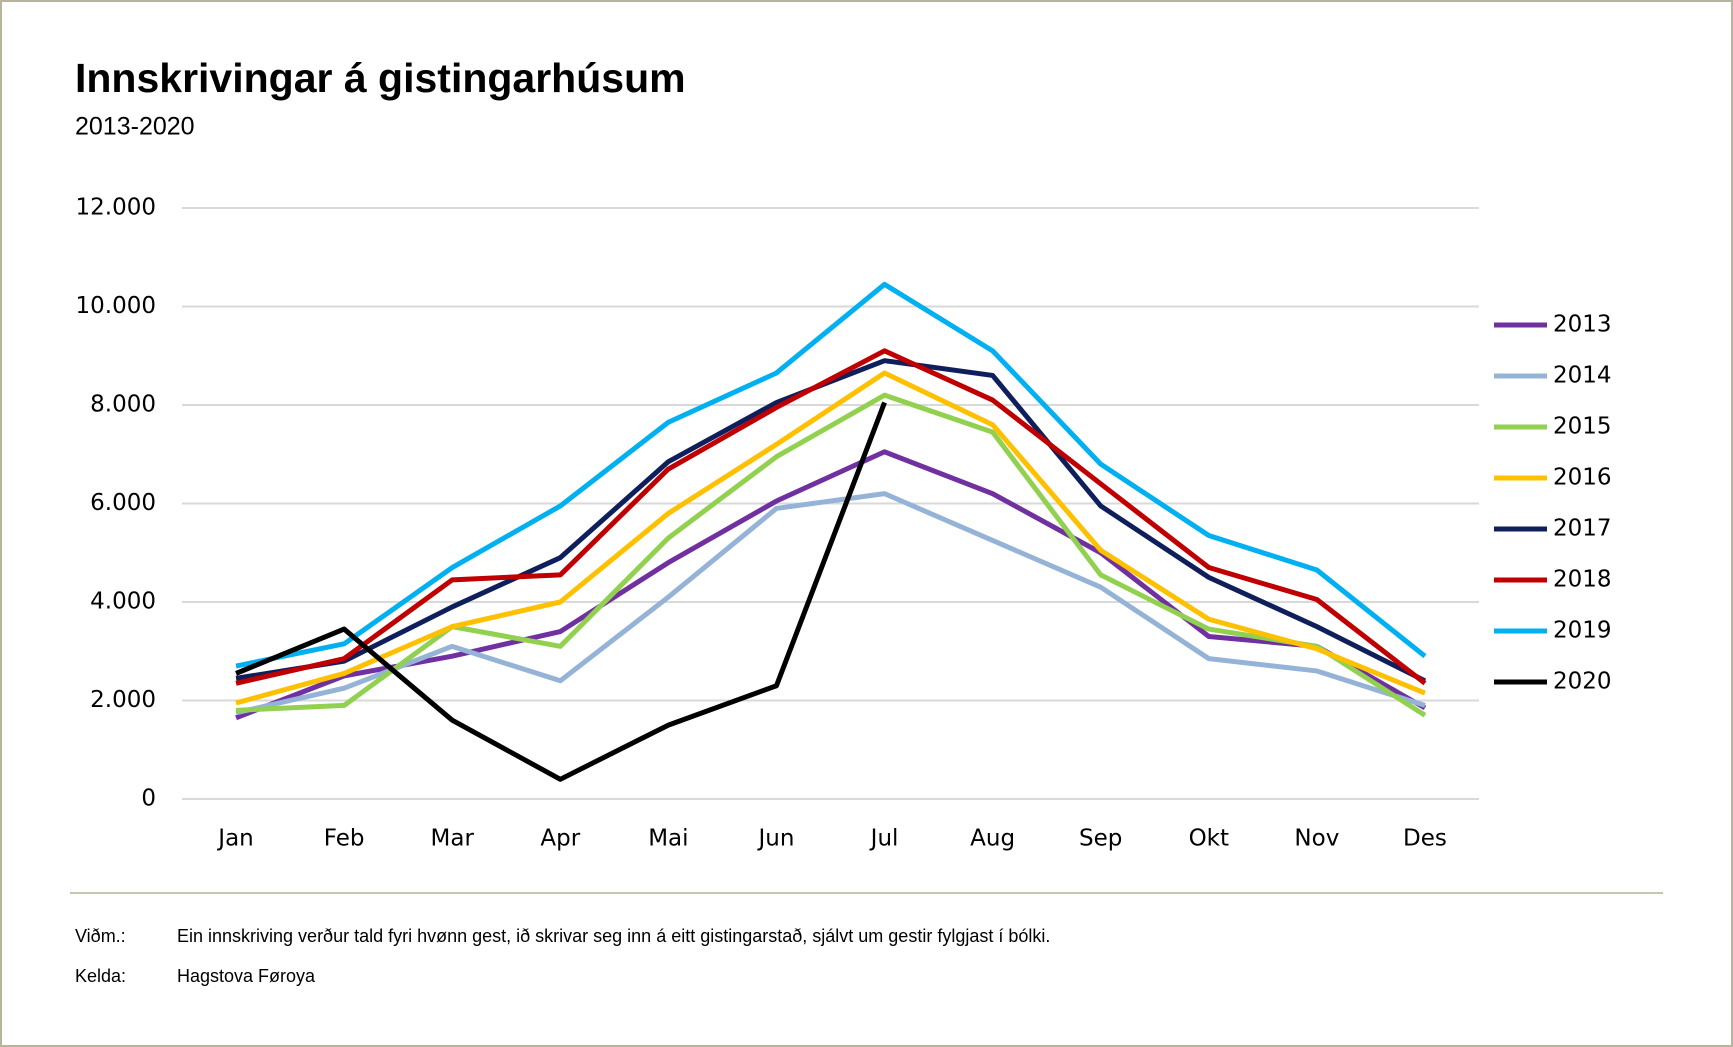 The width and height of the screenshot is (1733, 1047). I want to click on legend-label: 2015, so click(1582, 427).